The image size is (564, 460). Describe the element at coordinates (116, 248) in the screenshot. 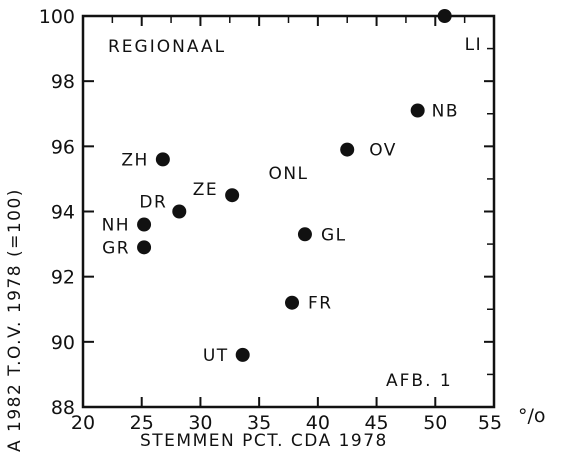

I see `point-label-gr: GR` at that location.